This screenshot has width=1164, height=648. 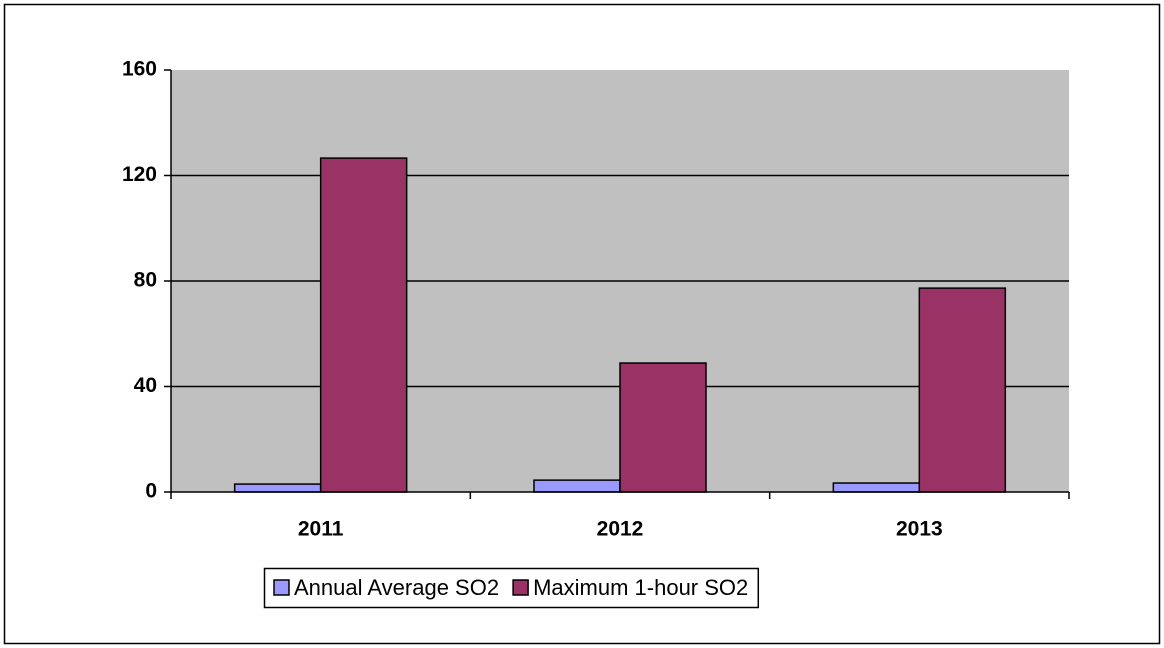 What do you see at coordinates (145, 280) in the screenshot?
I see `y-tick-label: 80` at bounding box center [145, 280].